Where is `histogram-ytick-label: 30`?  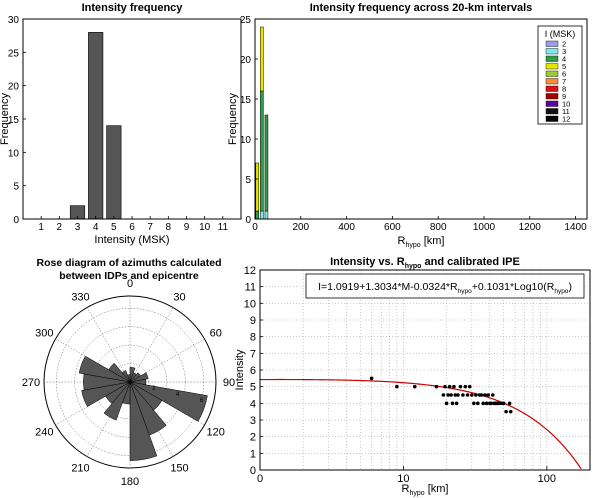
histogram-ytick-label: 30 is located at coordinates (14, 20).